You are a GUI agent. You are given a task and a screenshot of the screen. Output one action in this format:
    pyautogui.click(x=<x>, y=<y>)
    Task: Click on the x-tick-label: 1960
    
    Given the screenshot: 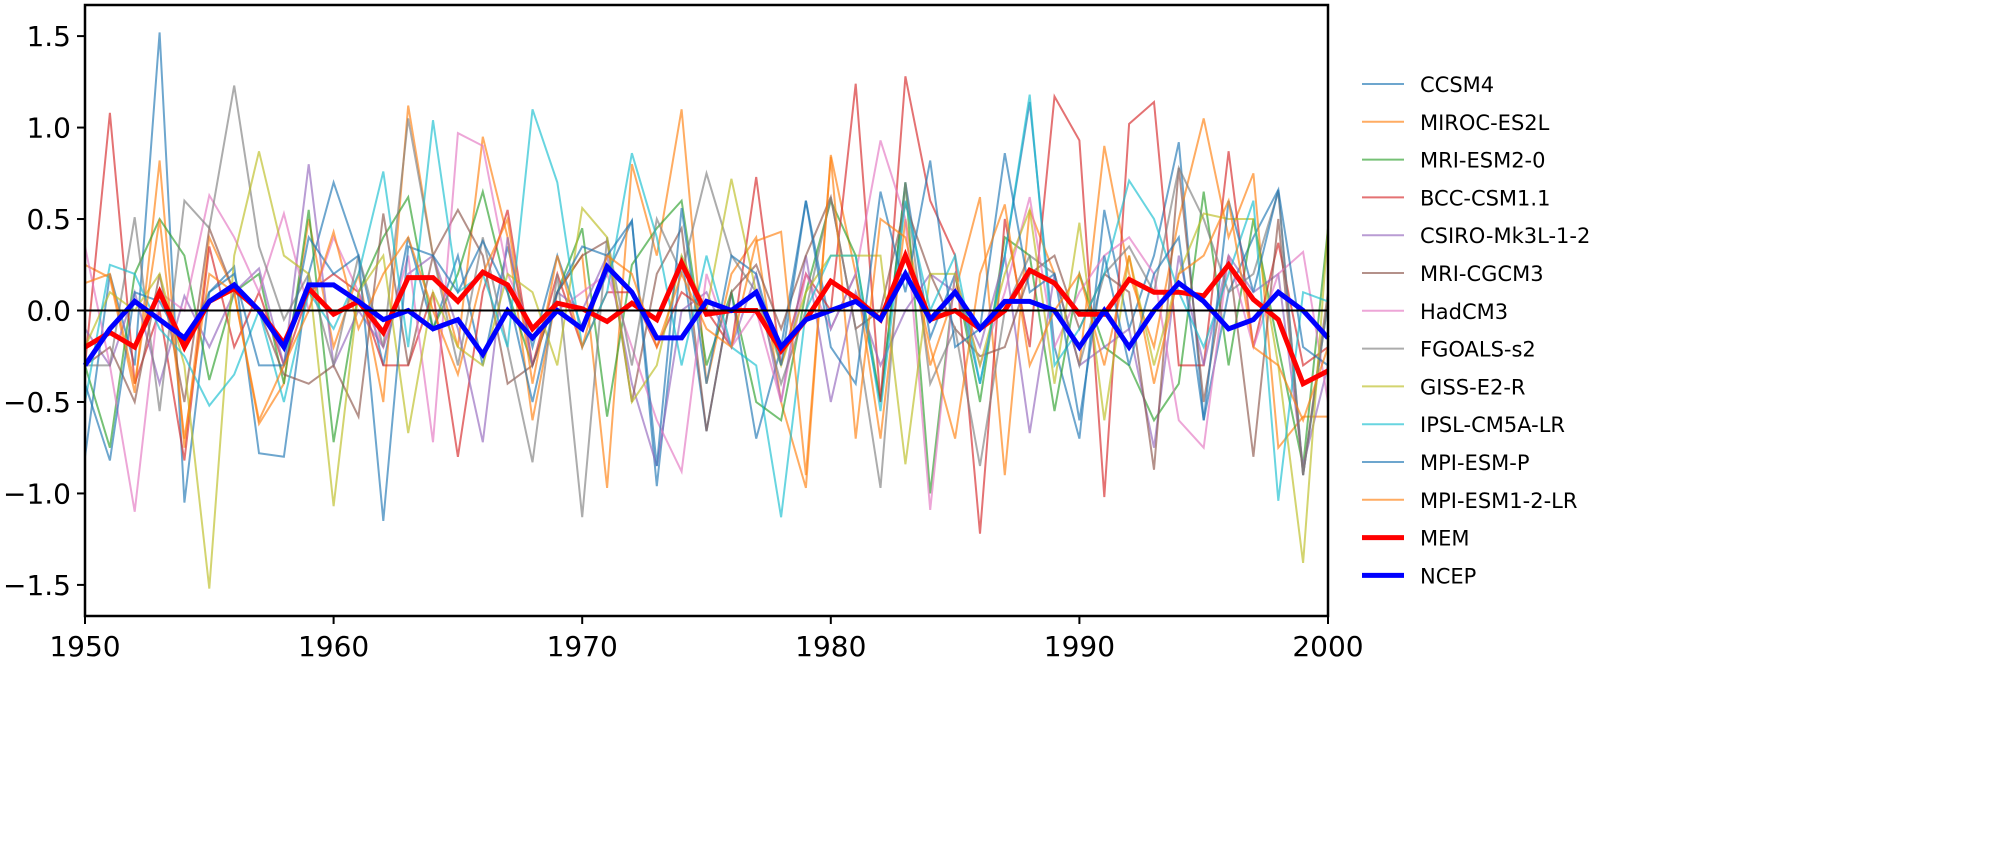 What is the action you would take?
    pyautogui.click(x=333, y=646)
    